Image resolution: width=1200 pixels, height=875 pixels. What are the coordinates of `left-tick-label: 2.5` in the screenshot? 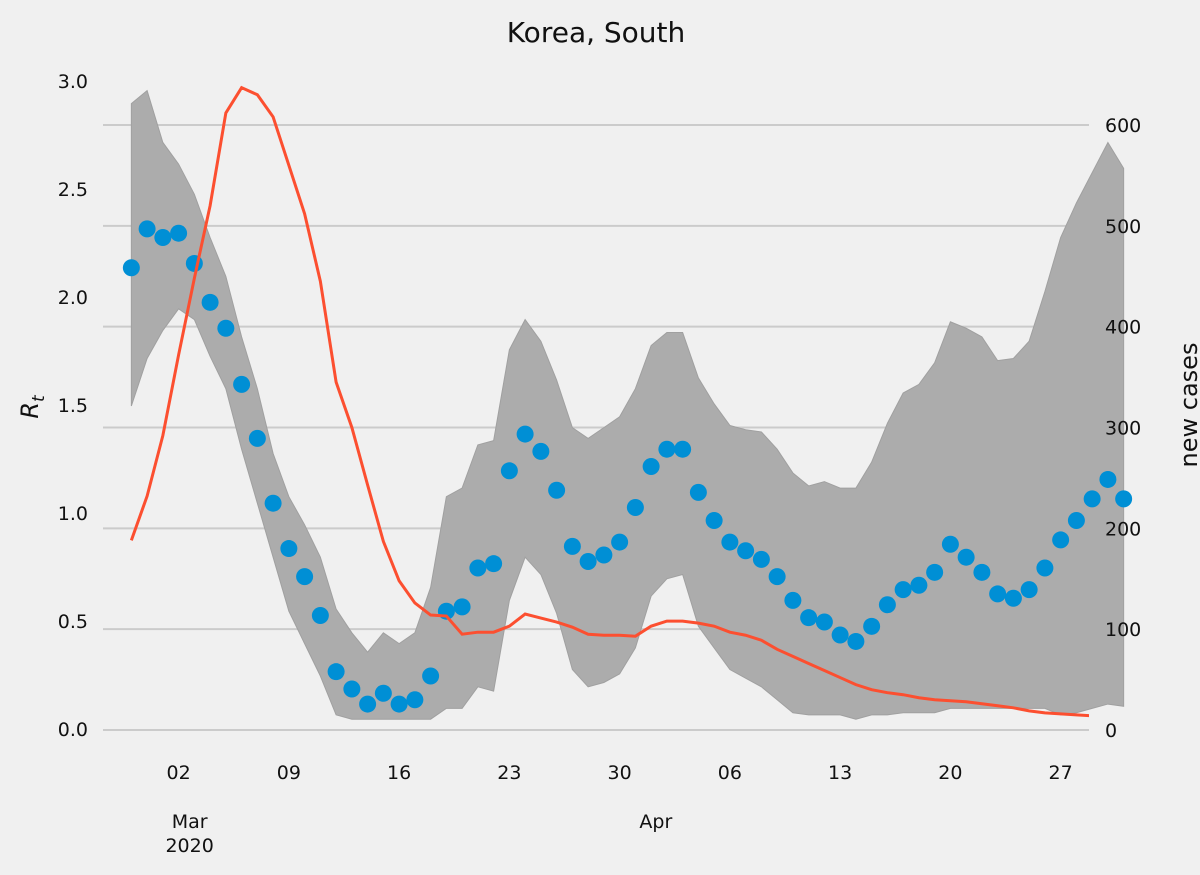 It's located at (73, 190).